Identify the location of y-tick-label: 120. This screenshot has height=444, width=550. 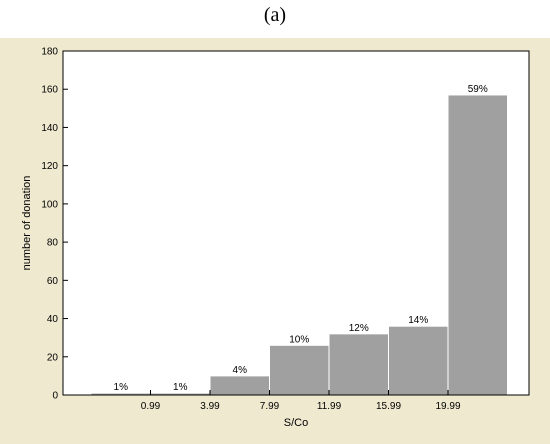
(49, 166).